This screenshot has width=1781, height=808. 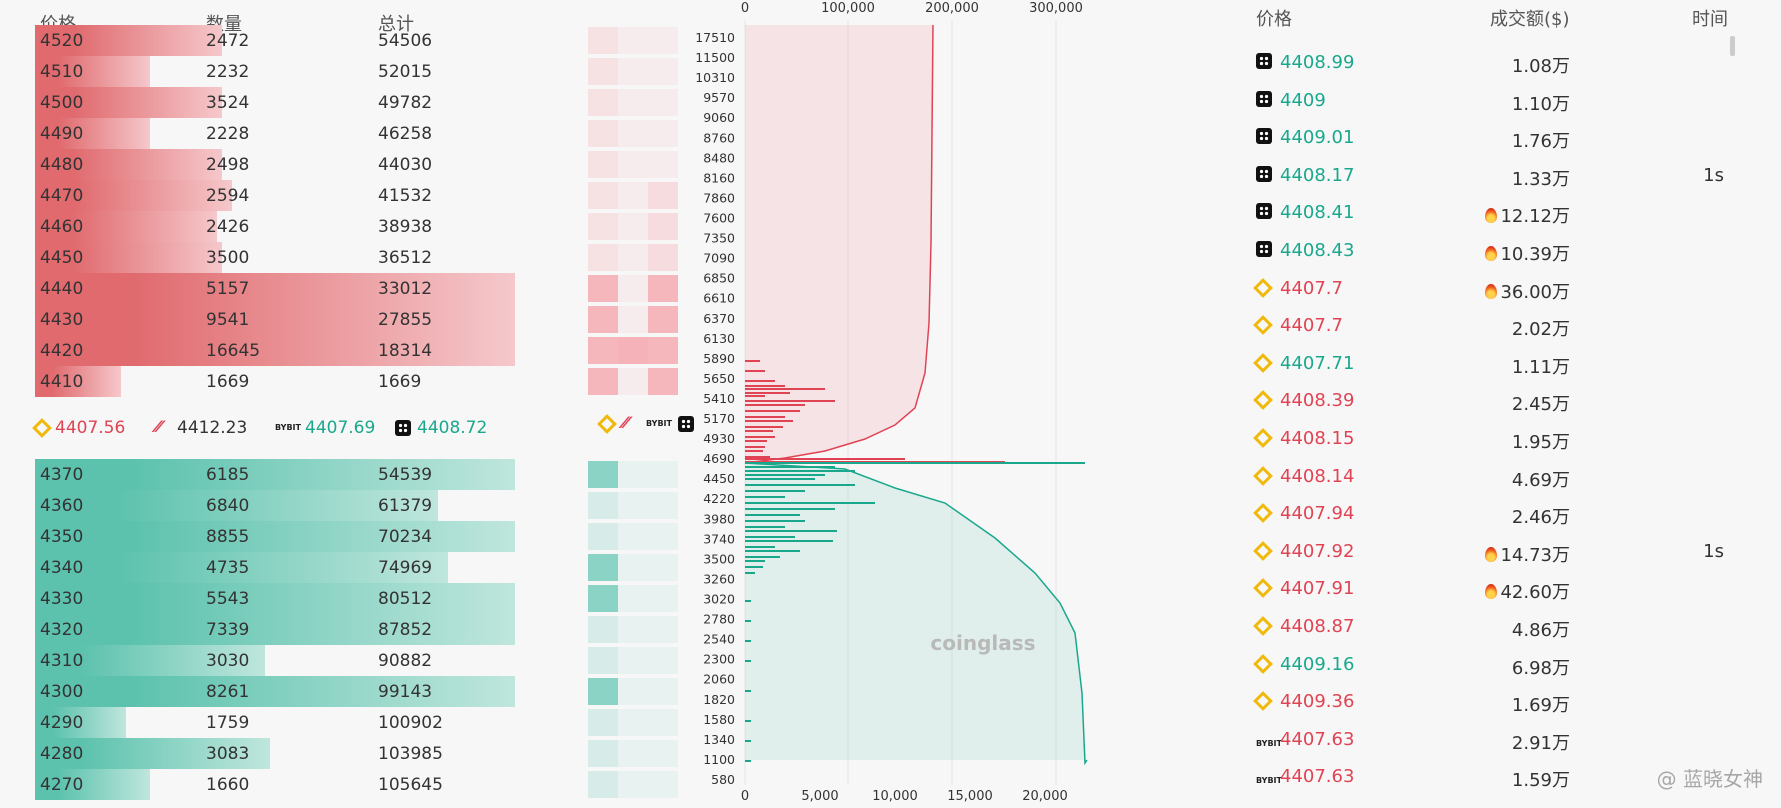 What do you see at coordinates (405, 537) in the screenshot?
I see `bid-total: 70234` at bounding box center [405, 537].